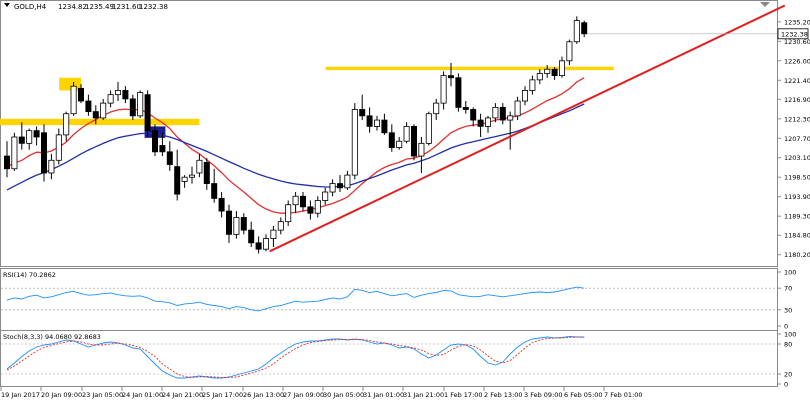  What do you see at coordinates (794, 34) in the screenshot?
I see `current-price-label: 1232.38` at bounding box center [794, 34].